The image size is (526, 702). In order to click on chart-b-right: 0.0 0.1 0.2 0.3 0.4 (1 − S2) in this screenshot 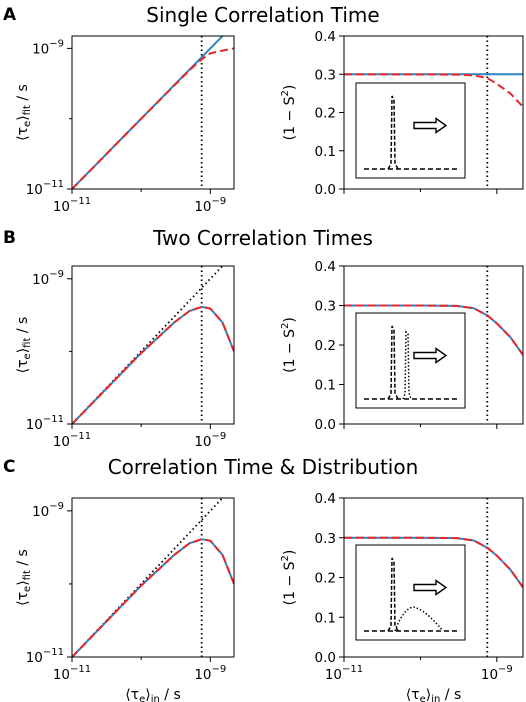, I will do `click(402, 346)`.